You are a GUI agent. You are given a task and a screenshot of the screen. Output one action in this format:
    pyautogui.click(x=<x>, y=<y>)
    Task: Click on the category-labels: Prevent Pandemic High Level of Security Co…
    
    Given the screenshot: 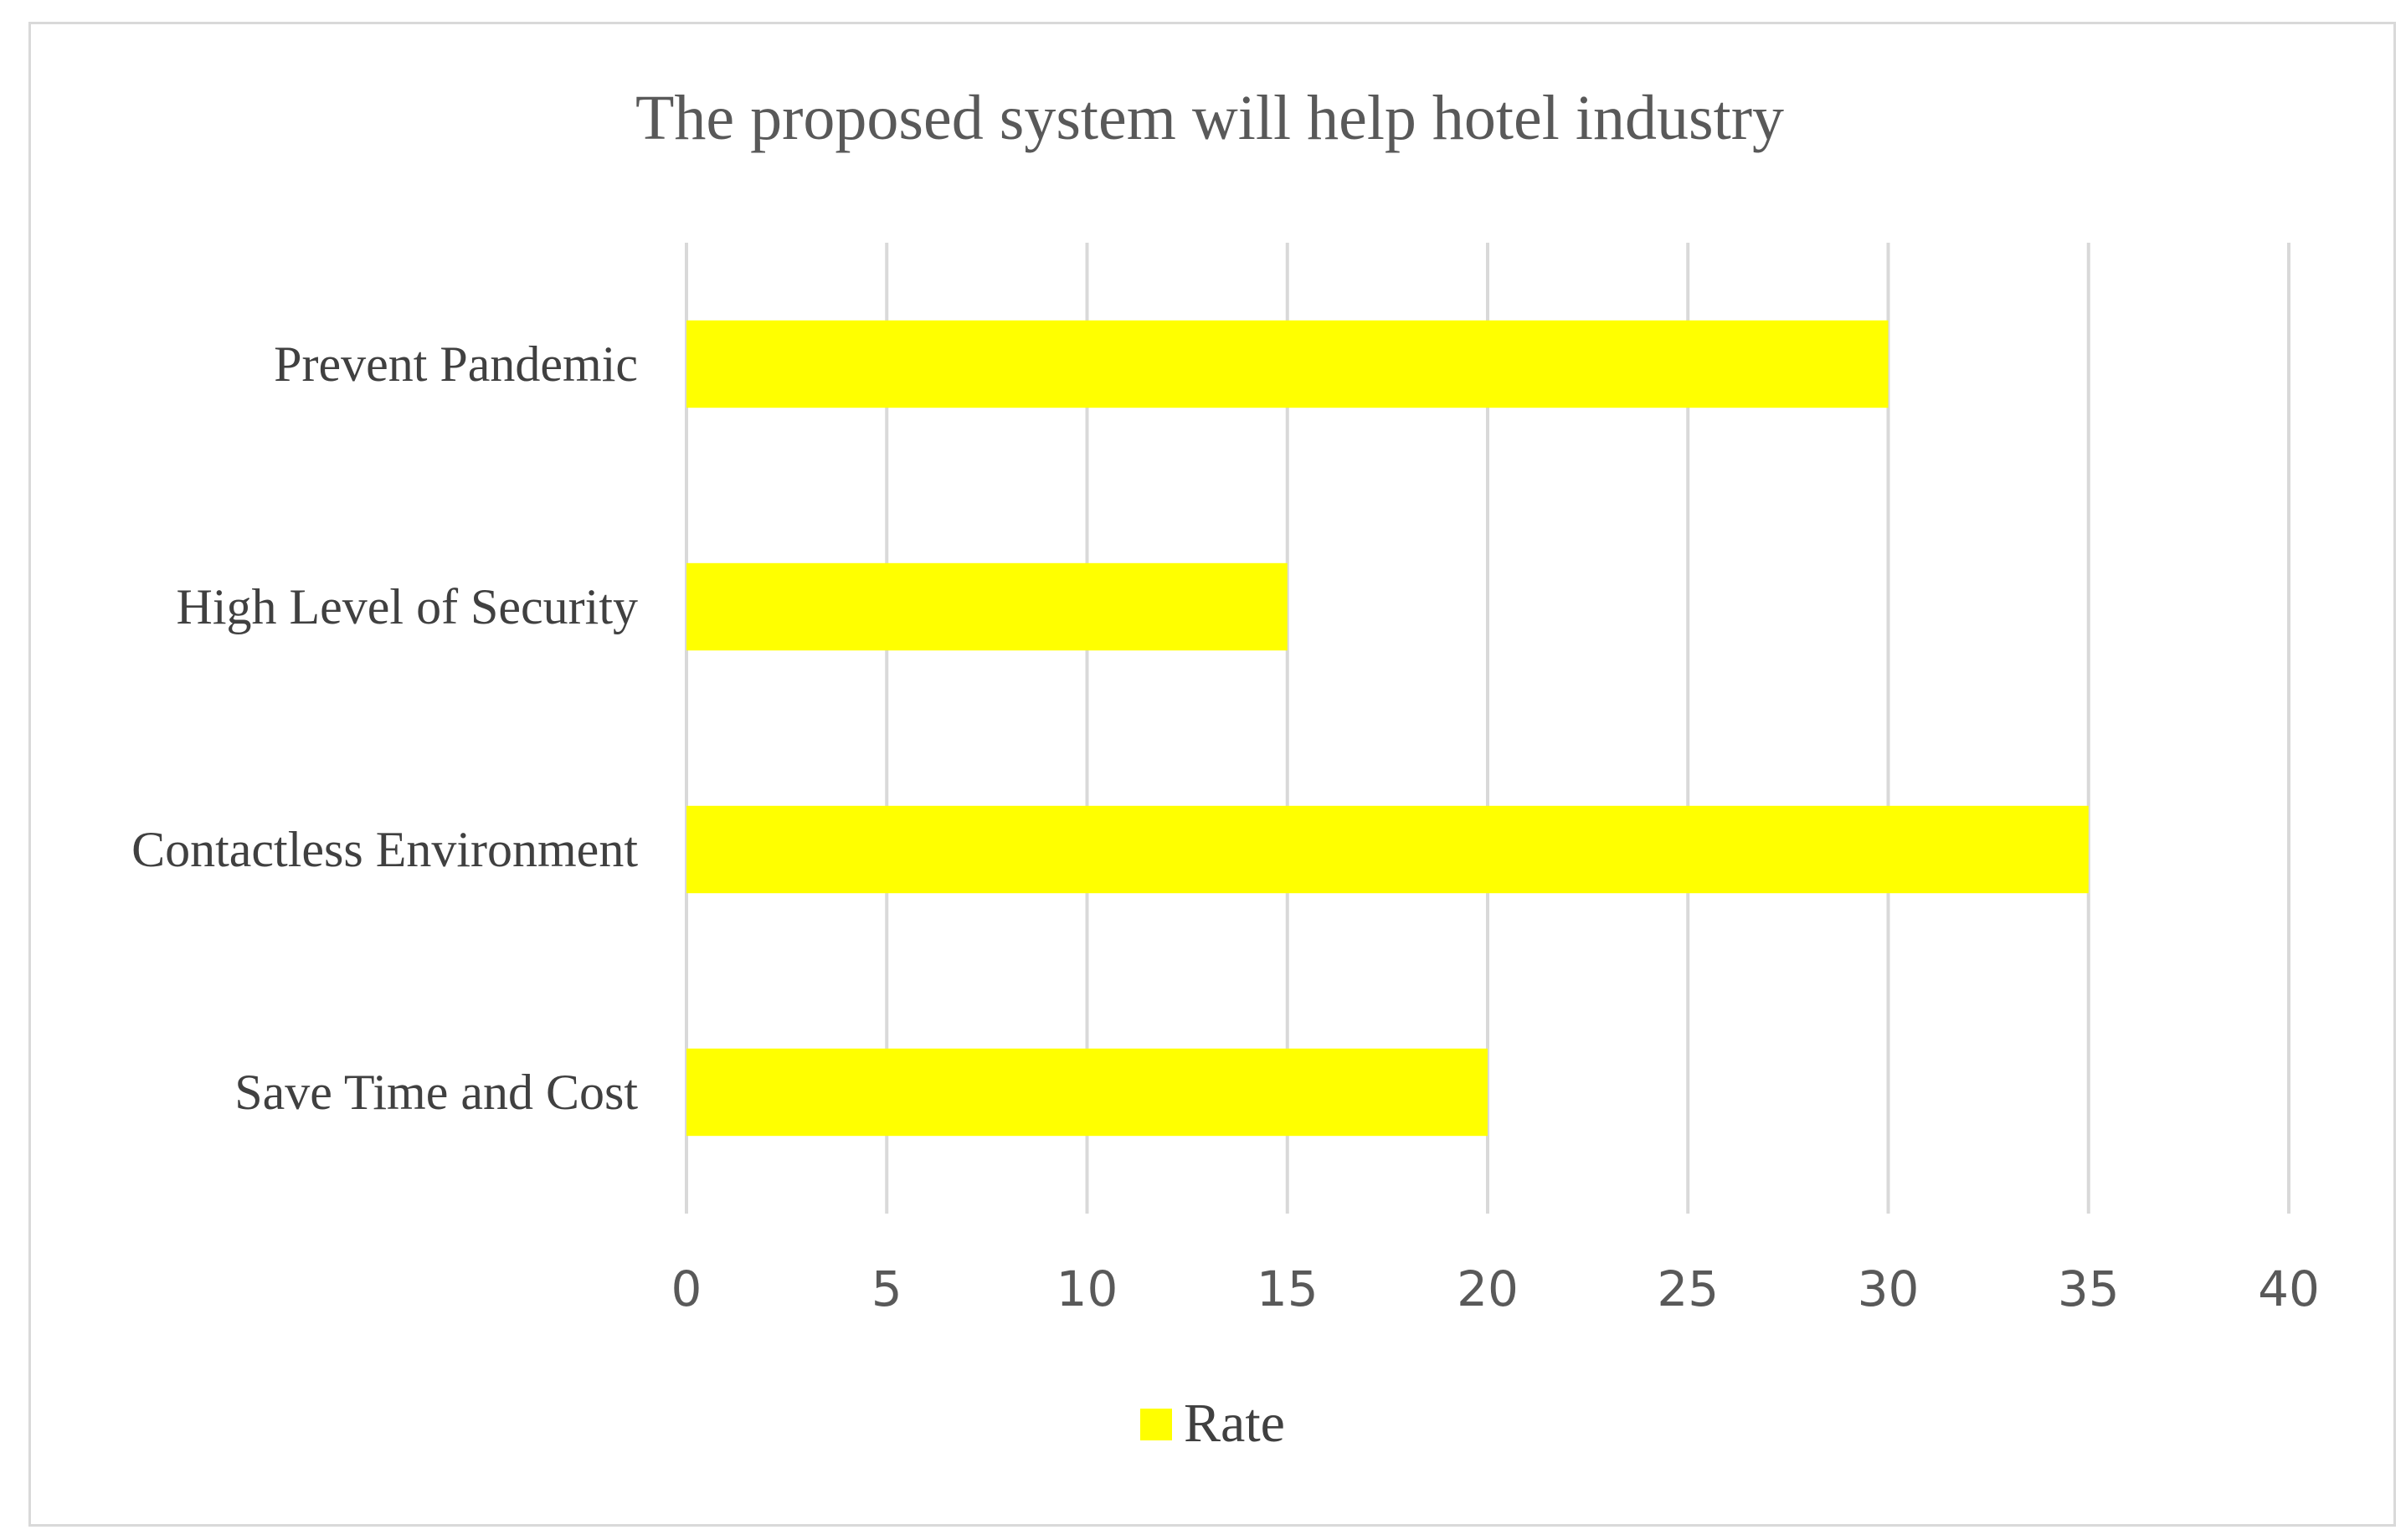 What is the action you would take?
    pyautogui.click(x=384, y=728)
    